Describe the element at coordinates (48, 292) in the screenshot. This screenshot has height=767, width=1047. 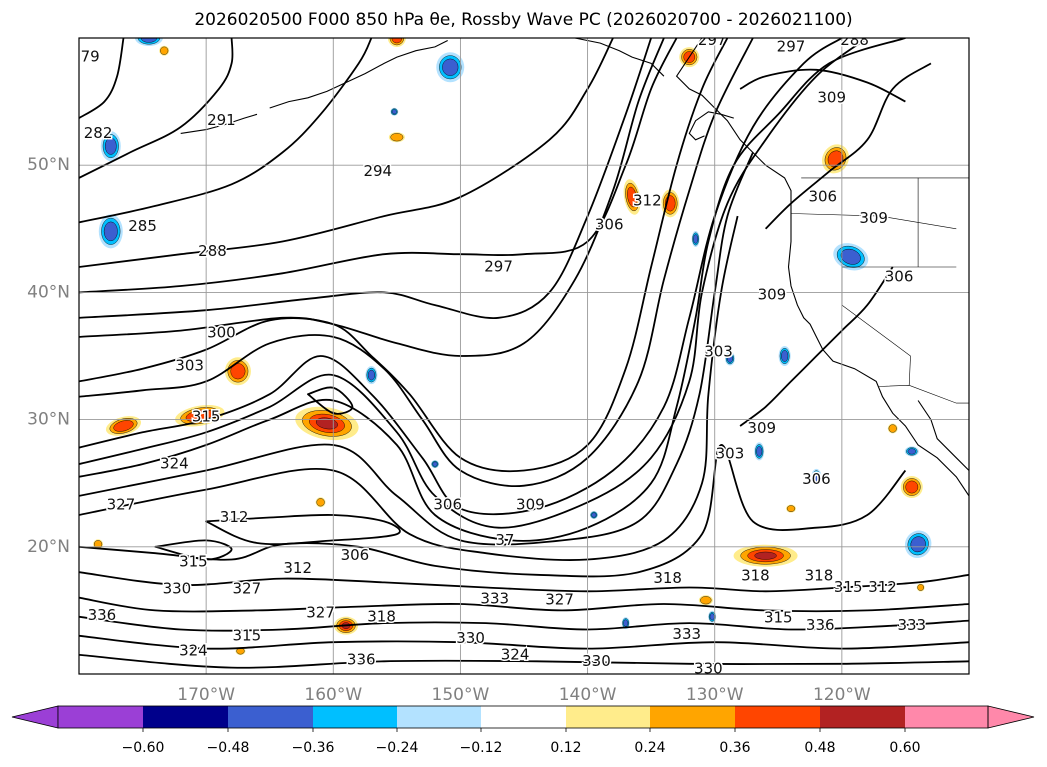
I see `lat-tick-label: 40°N` at that location.